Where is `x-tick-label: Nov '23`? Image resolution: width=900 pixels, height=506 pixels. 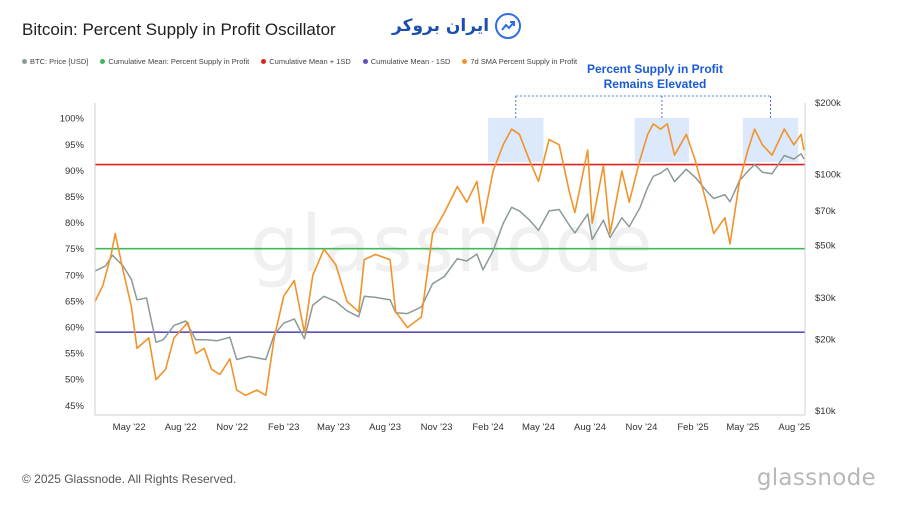
x-tick-label: Nov '23 is located at coordinates (437, 427).